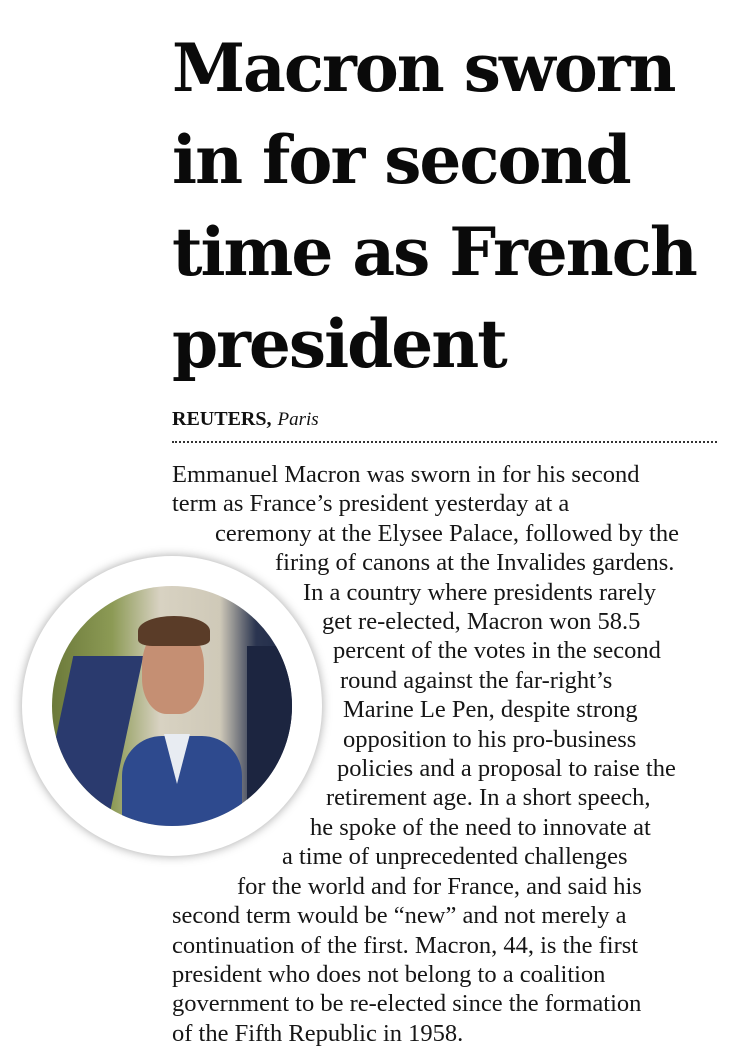  Describe the element at coordinates (476, 680) in the screenshot. I see `body-line: round against the far-right’s` at that location.